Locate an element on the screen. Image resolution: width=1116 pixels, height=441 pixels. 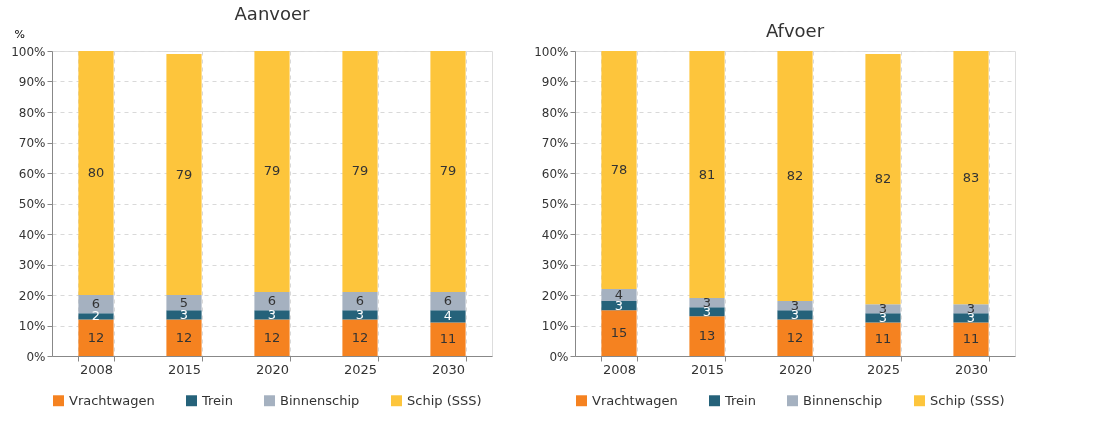
data-label: 78 is located at coordinates (619, 169).